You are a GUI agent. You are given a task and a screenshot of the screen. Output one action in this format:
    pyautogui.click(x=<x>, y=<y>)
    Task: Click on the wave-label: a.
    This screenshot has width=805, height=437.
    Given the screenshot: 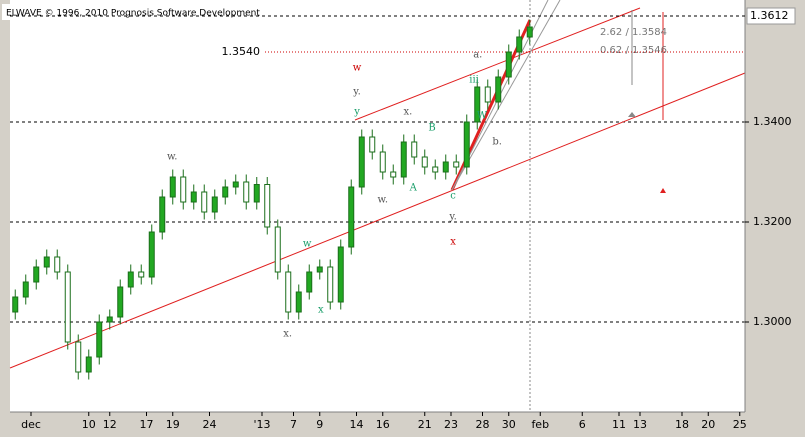 What is the action you would take?
    pyautogui.click(x=477, y=55)
    